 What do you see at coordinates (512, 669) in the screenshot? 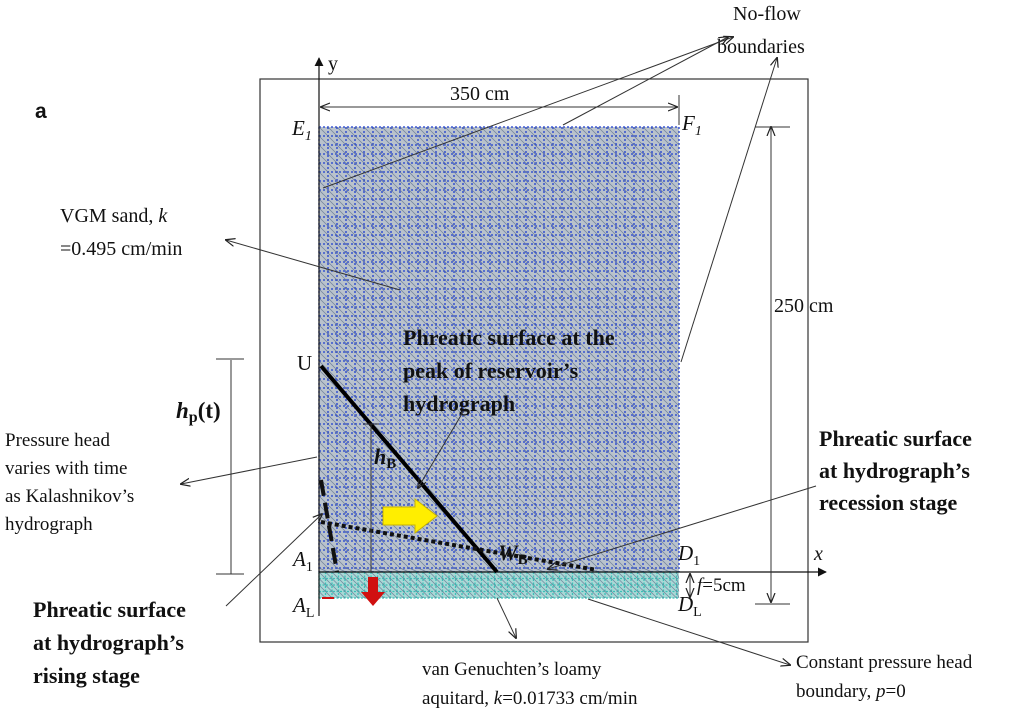
I see `aquitard-label-line1: van Genuchten’s loamy` at bounding box center [512, 669].